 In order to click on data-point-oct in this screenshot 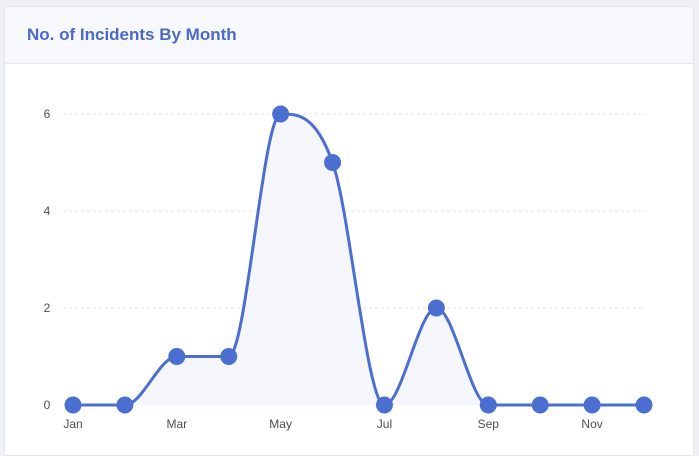, I will do `click(540, 405)`.